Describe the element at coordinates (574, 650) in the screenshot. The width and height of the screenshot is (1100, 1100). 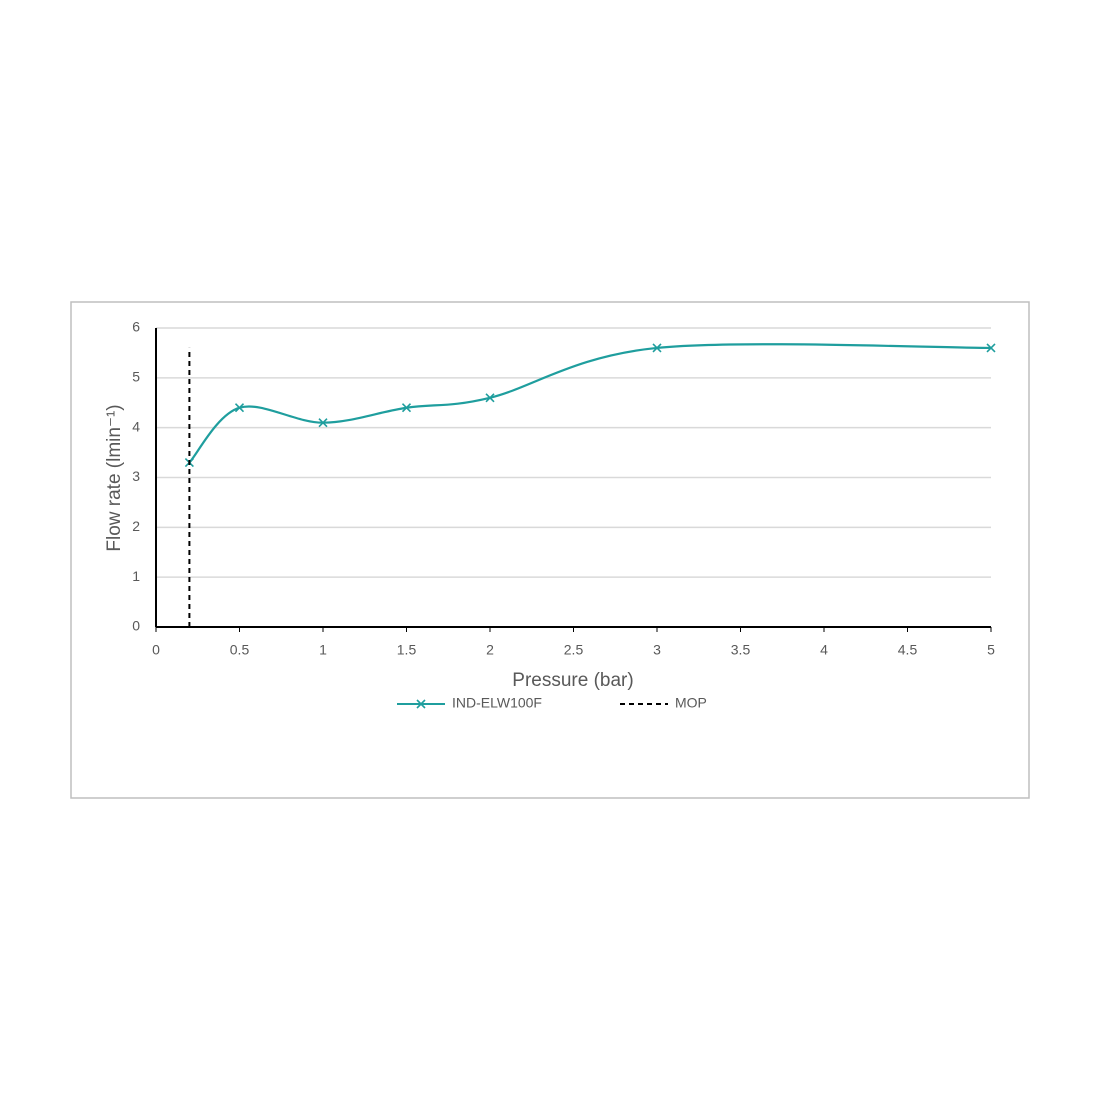
I see `x-tick-label: 2.5` at that location.